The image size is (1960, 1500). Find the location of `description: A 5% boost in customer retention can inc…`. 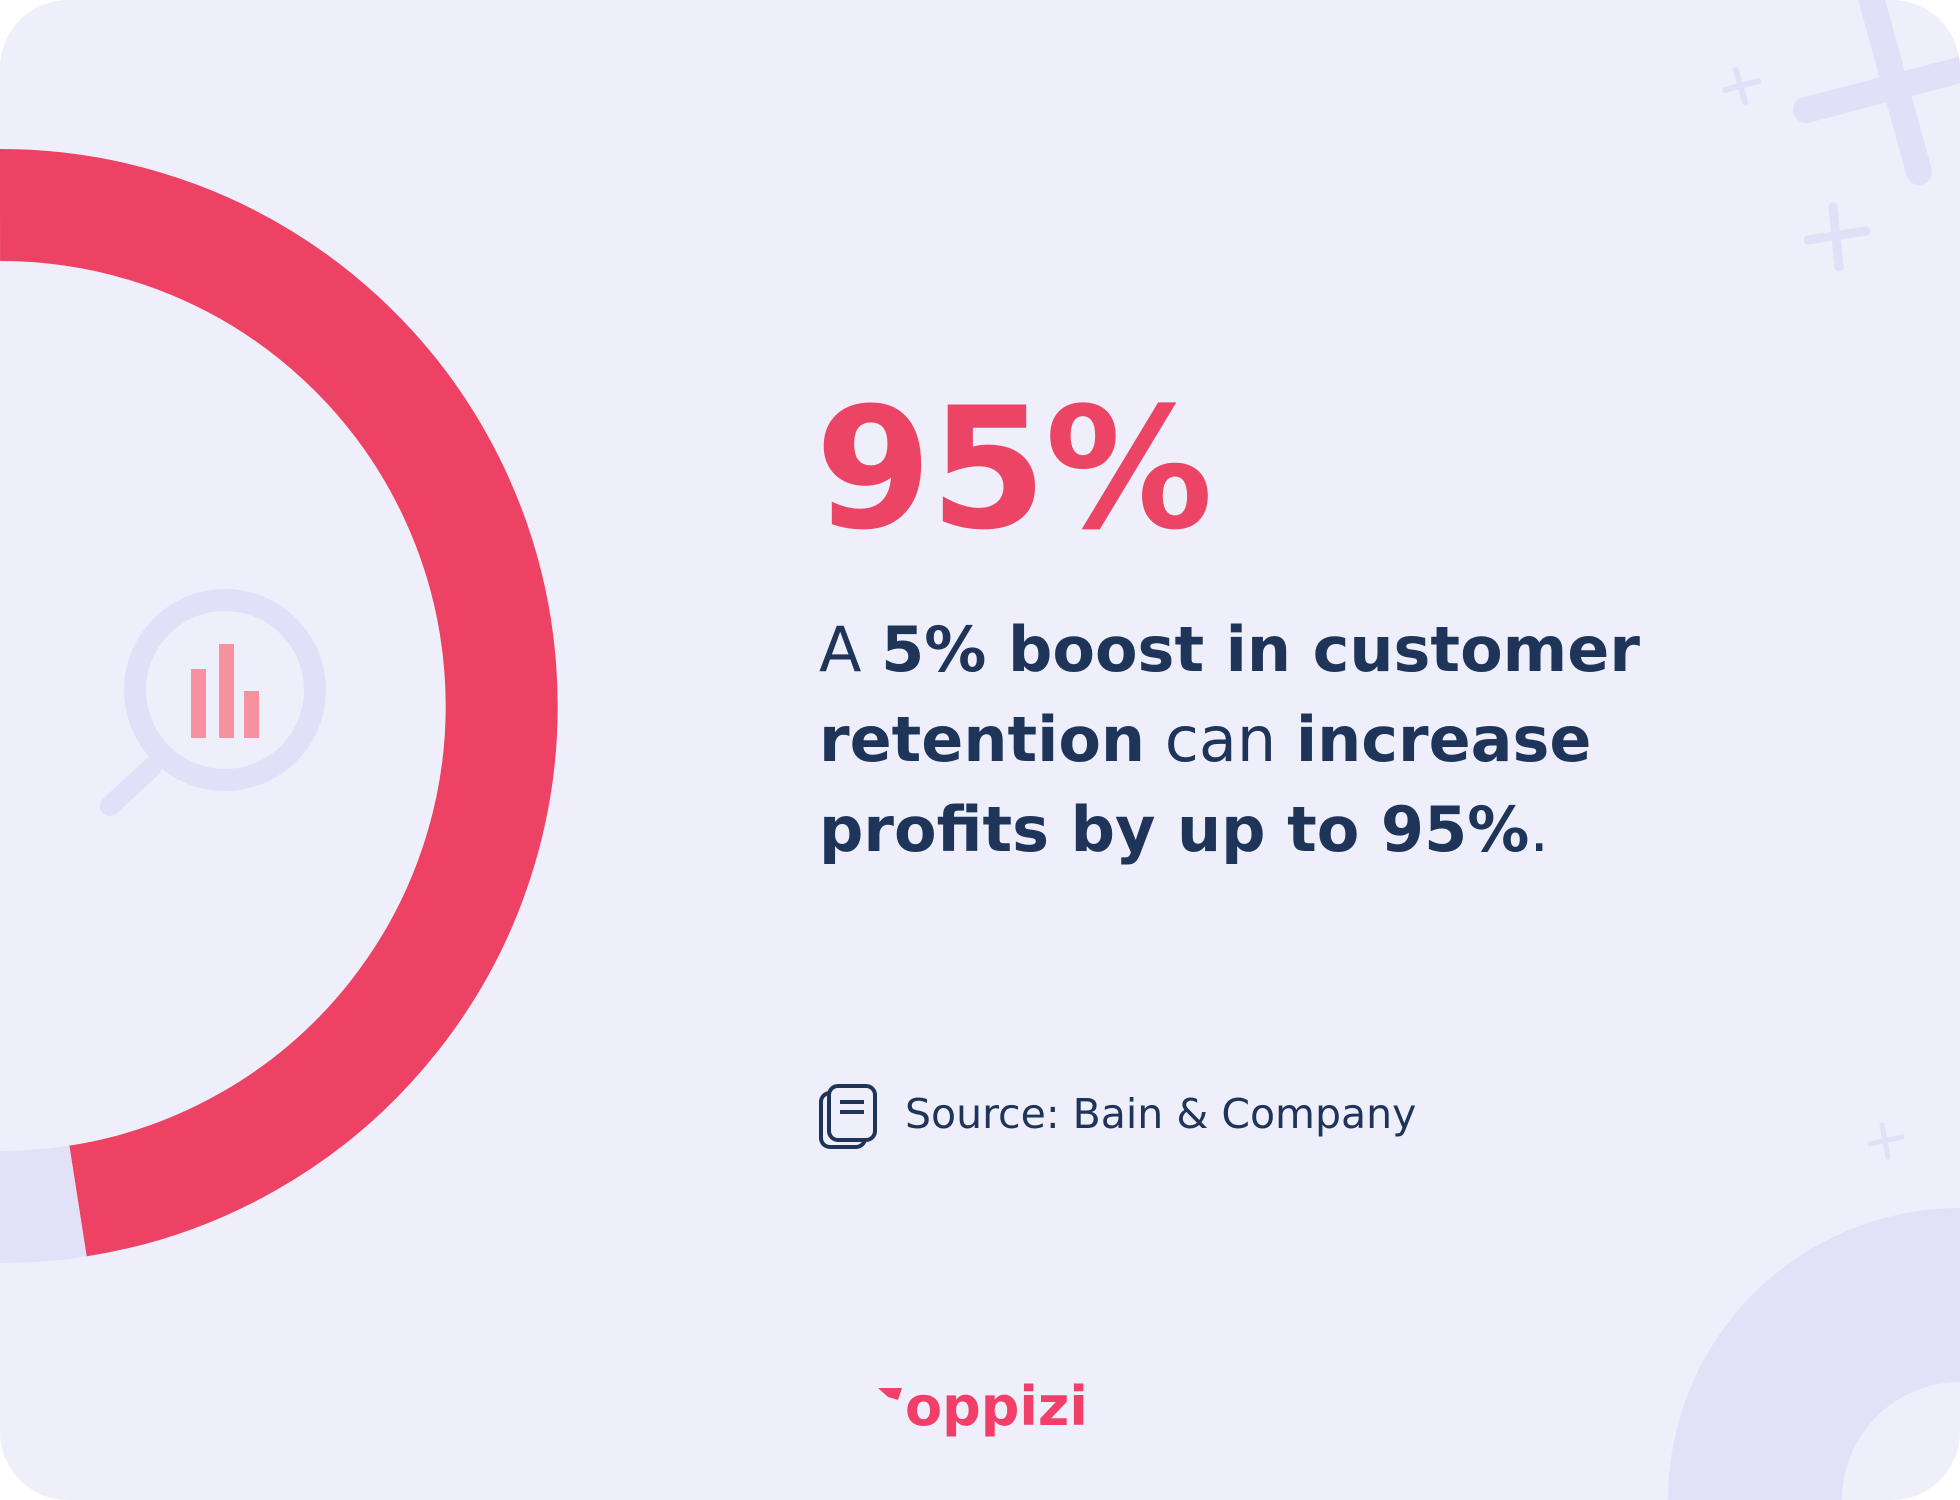

description: A 5% boost in customer retention can inc… is located at coordinates (1249, 740).